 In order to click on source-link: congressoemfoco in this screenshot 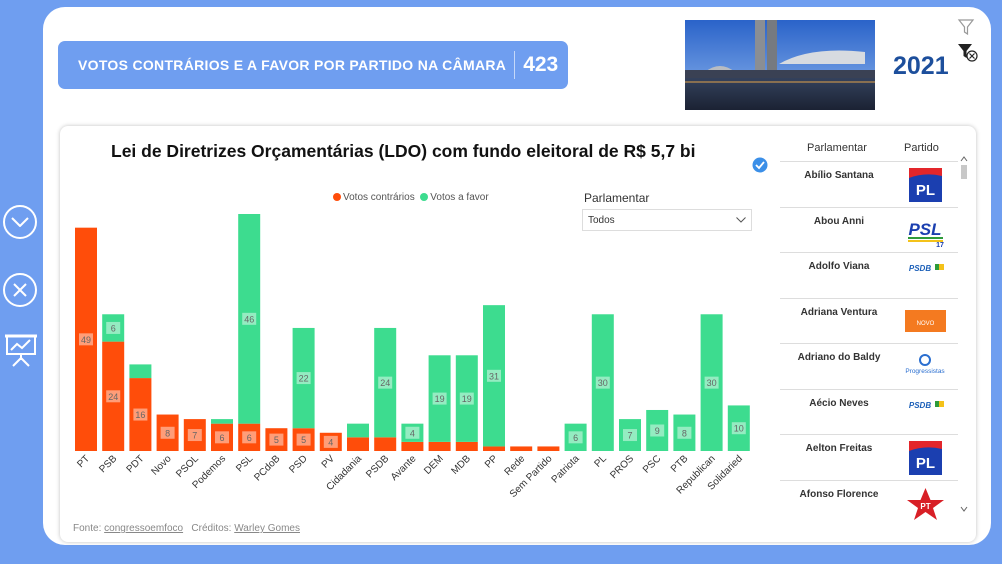, I will do `click(144, 528)`.